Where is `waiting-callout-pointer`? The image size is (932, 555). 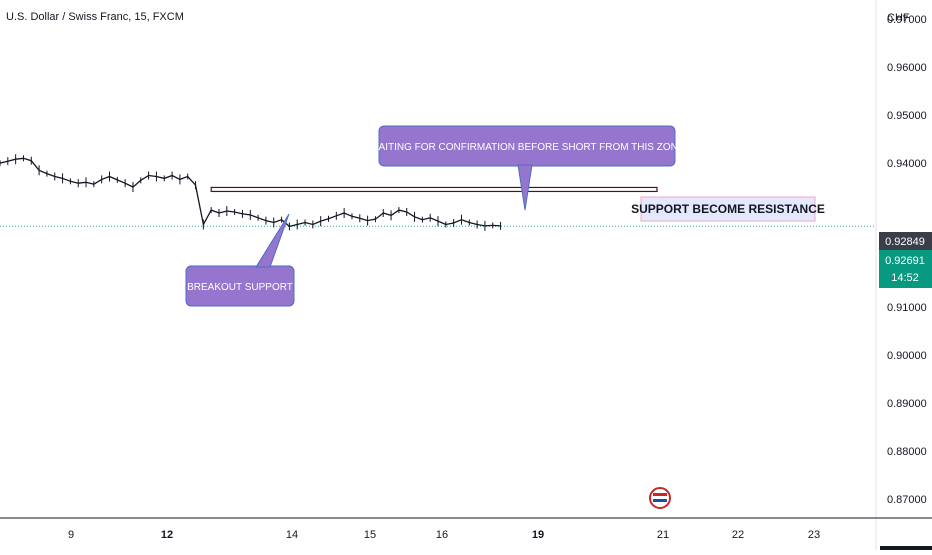 waiting-callout-pointer is located at coordinates (525, 187).